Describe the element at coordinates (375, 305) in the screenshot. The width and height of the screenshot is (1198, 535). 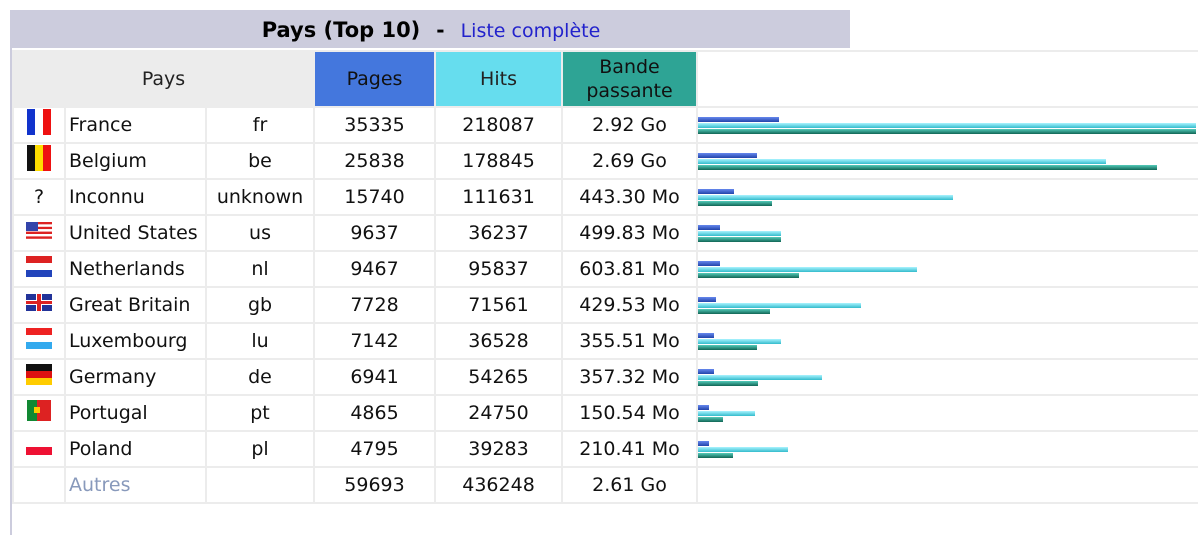
I see `pages-value: 7728` at that location.